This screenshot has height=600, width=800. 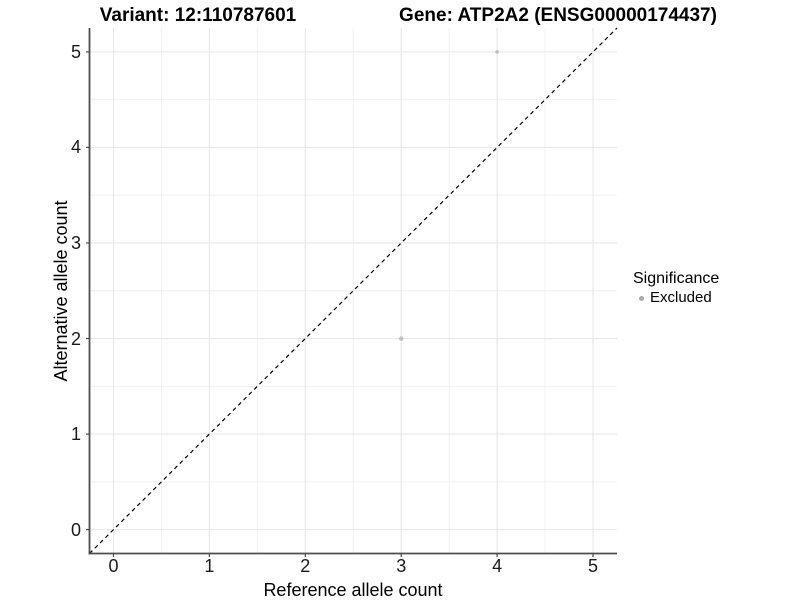 I want to click on x-tick-label: 4, so click(x=497, y=566).